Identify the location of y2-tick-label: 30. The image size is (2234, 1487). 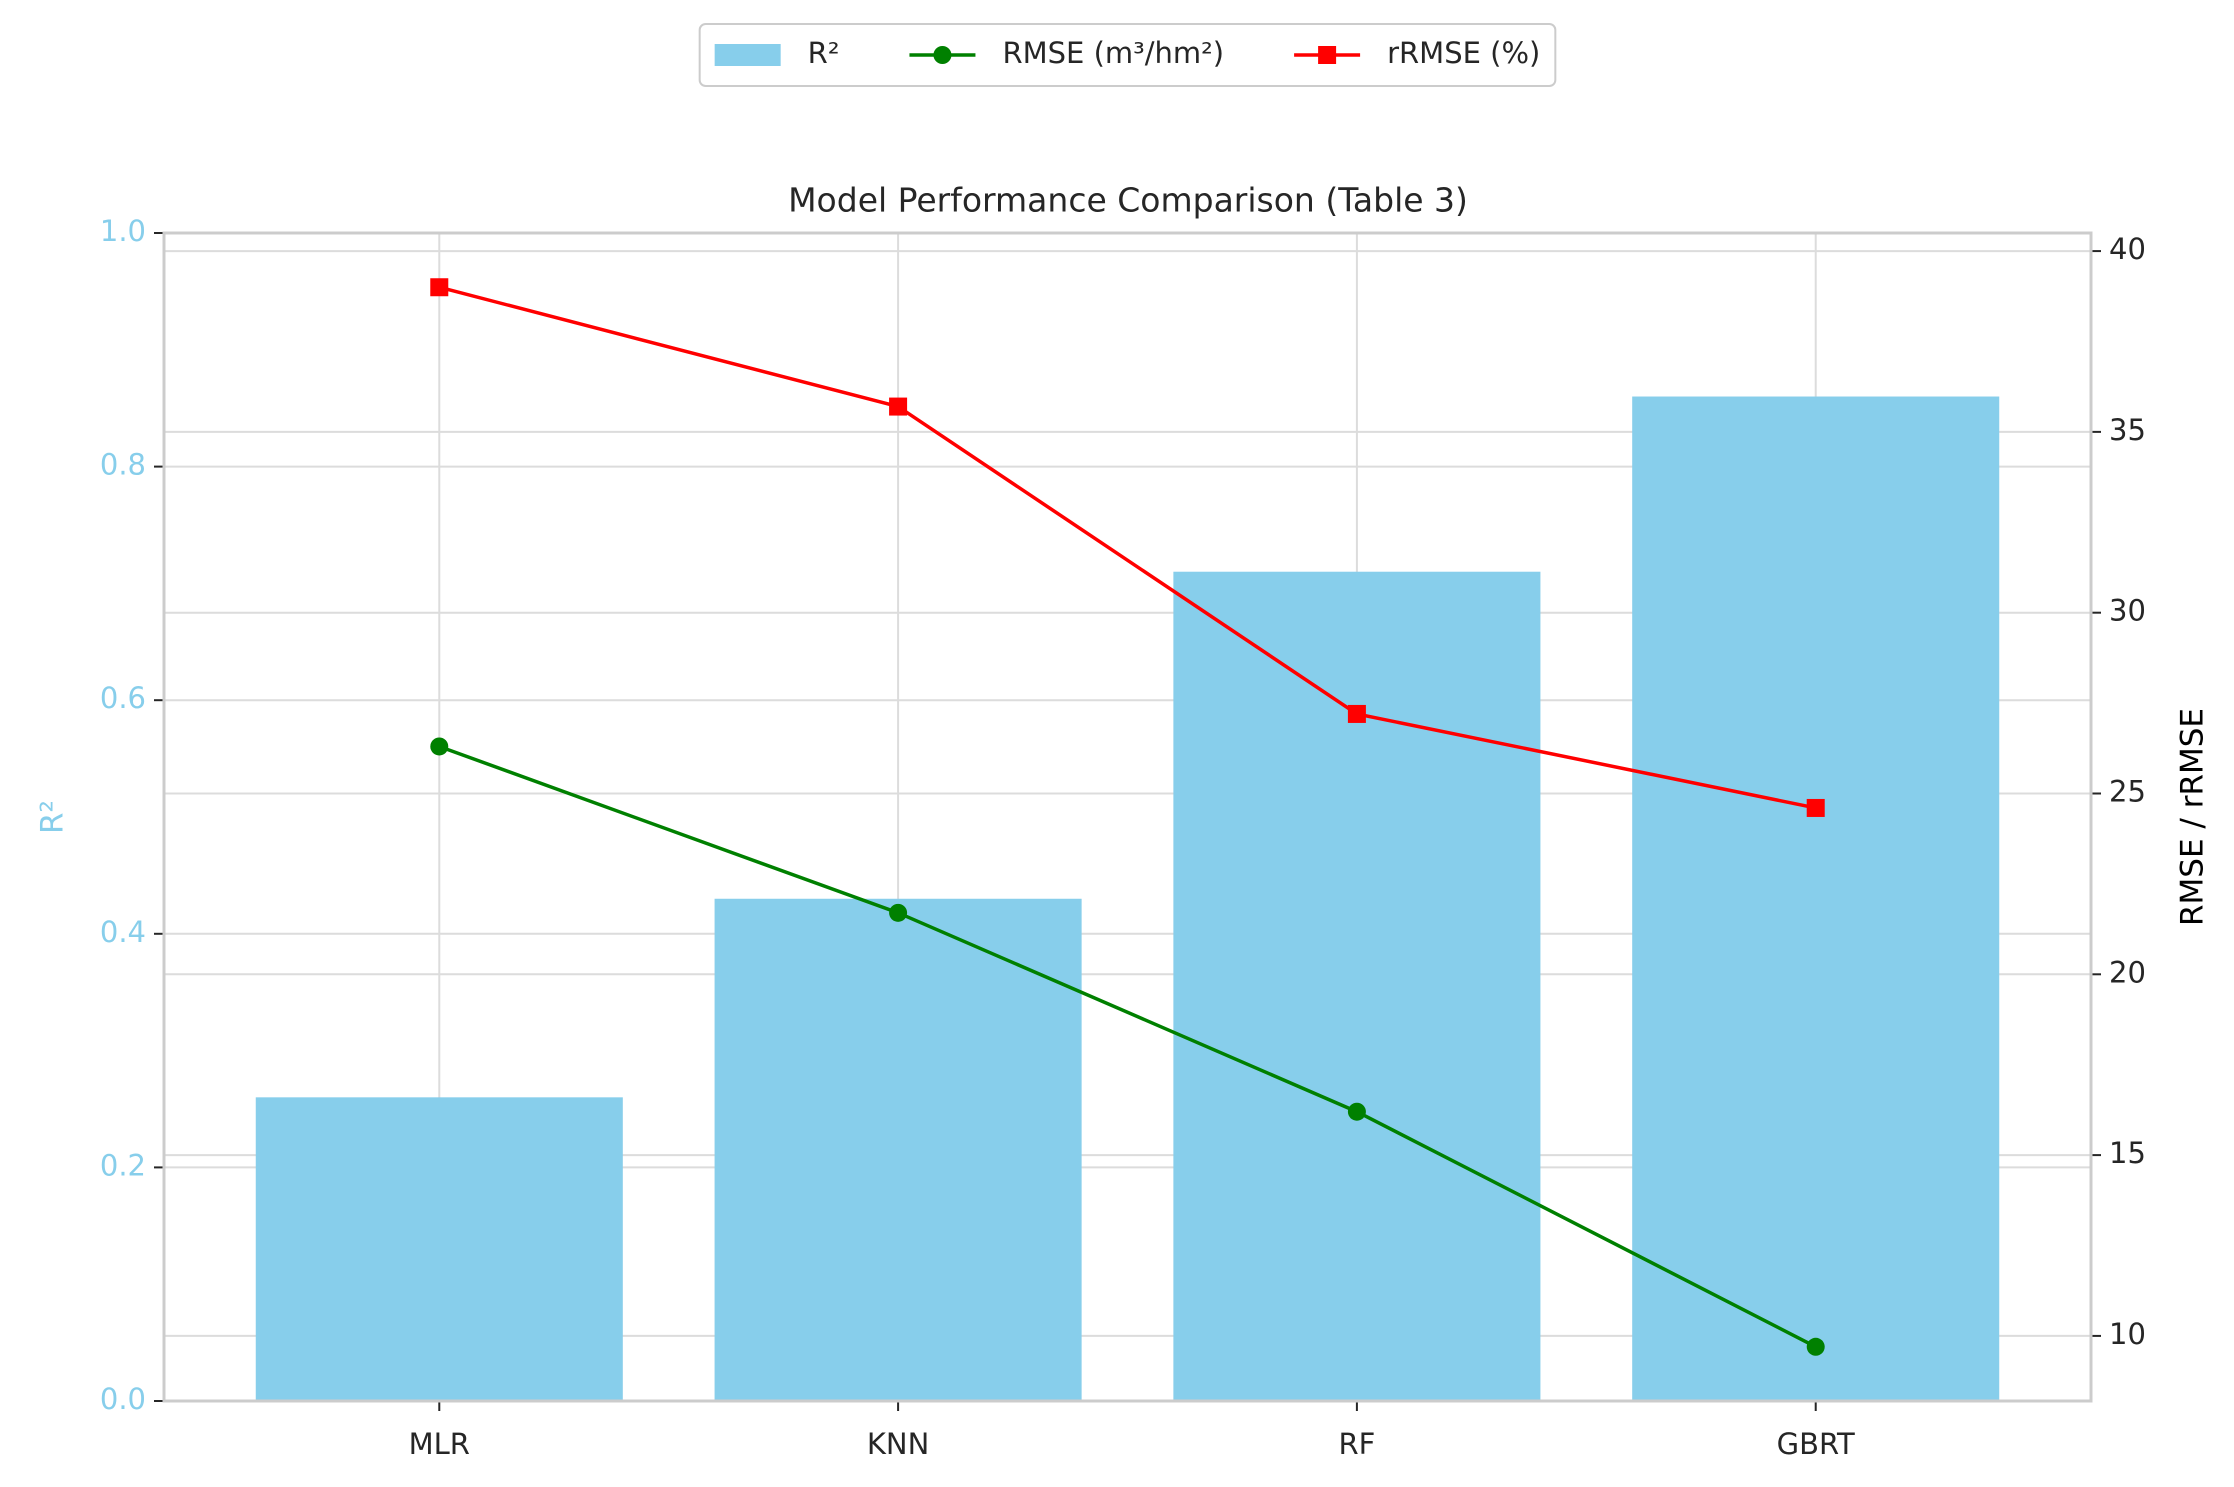
(2127, 611).